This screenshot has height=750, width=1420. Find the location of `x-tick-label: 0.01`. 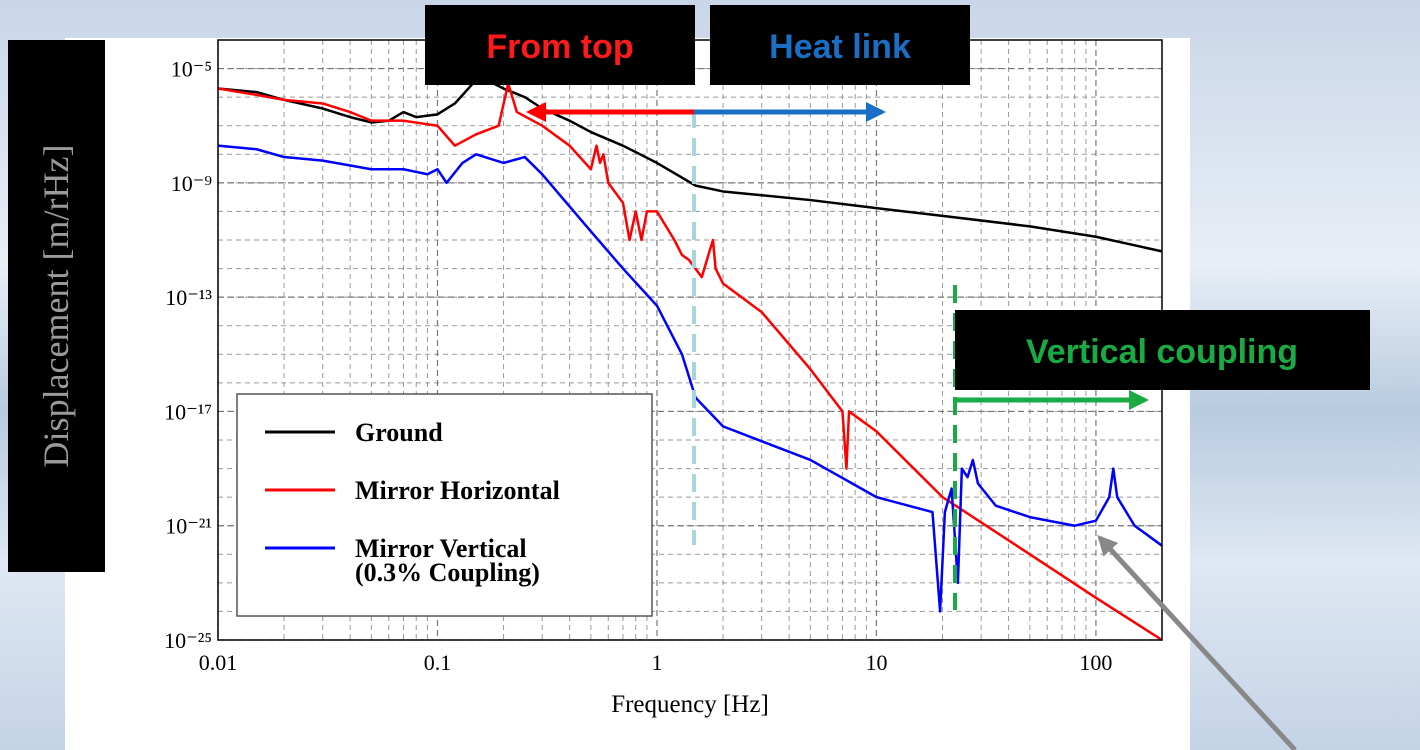

x-tick-label: 0.01 is located at coordinates (218, 662).